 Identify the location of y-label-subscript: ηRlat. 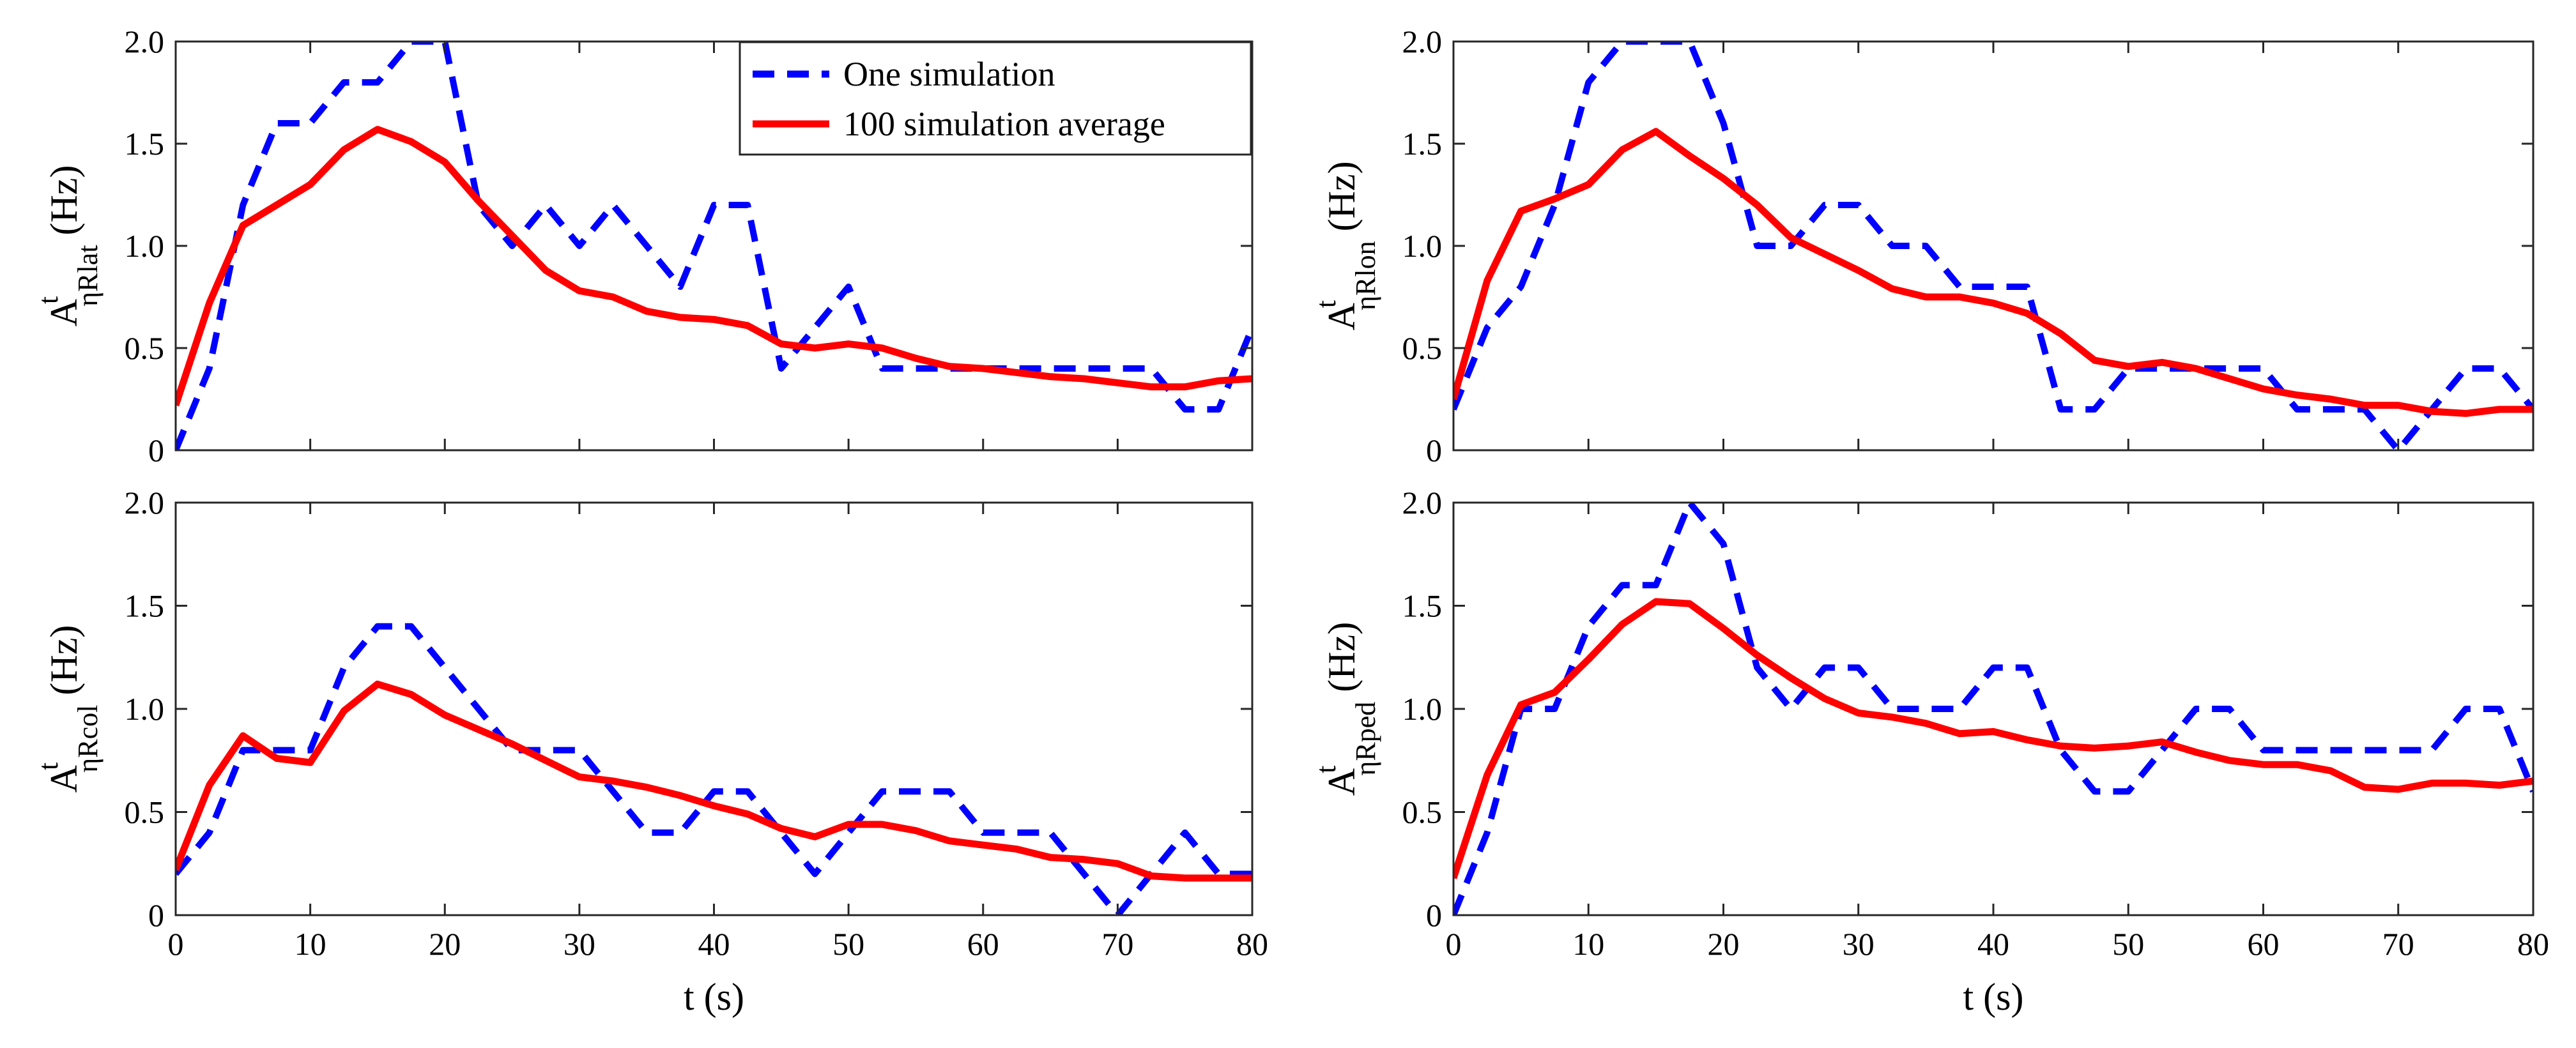
(87, 276).